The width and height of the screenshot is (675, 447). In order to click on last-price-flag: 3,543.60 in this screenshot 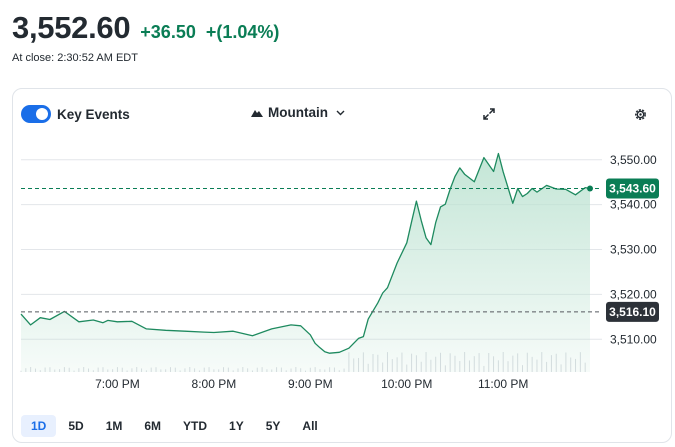, I will do `click(632, 189)`.